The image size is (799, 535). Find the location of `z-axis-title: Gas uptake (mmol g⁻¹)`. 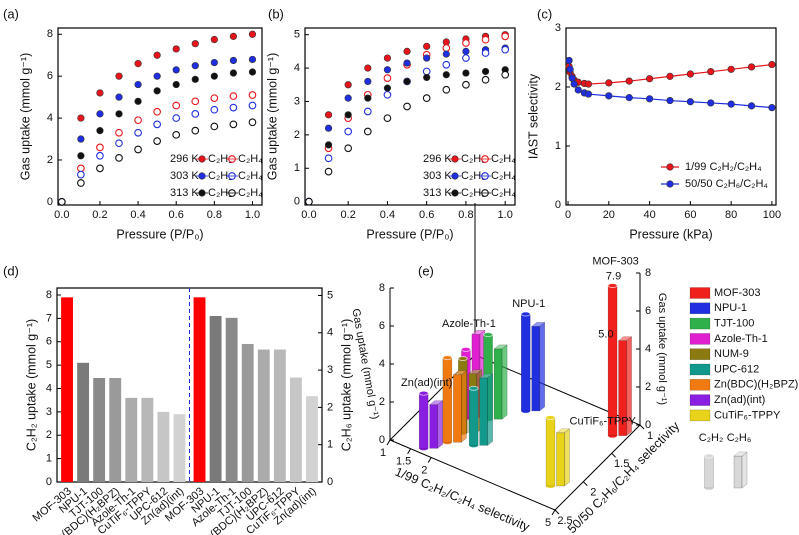

z-axis-title: Gas uptake (mmol g⁻¹) is located at coordinates (364, 364).